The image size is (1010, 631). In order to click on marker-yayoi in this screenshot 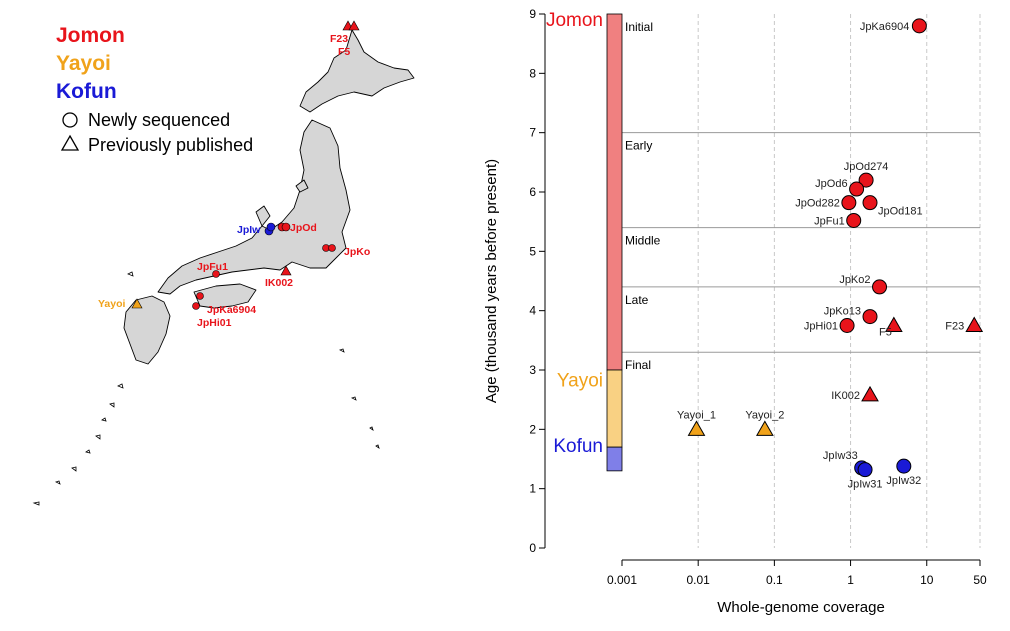, I will do `click(137, 303)`.